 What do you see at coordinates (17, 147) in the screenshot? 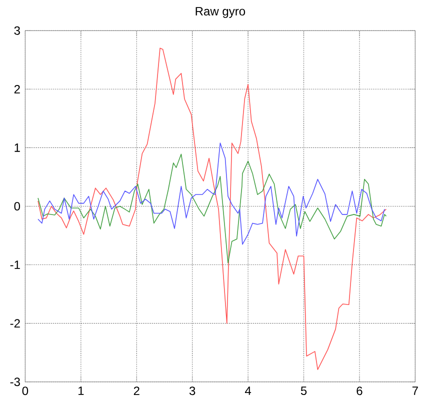
I see `y-tick-label: 1` at bounding box center [17, 147].